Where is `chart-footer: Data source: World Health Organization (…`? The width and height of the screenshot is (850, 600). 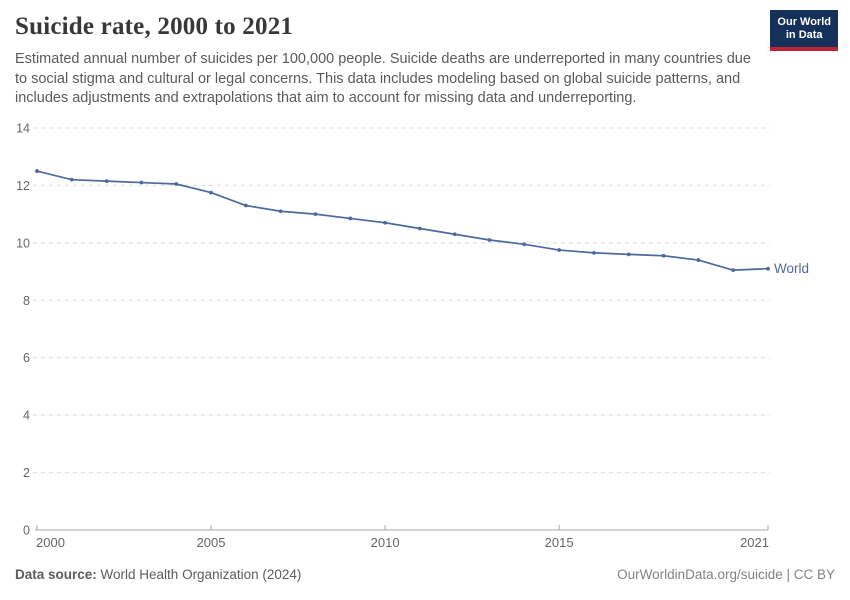 chart-footer: Data source: World Health Organization (… is located at coordinates (425, 574).